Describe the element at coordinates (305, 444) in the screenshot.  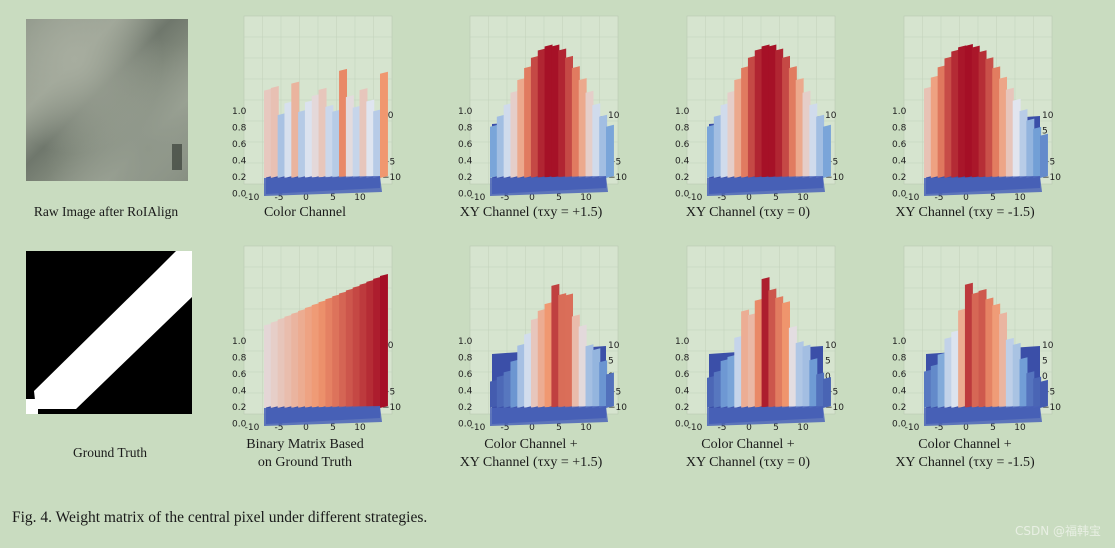
I see `caption-line-1: Binary Matrix Based` at that location.